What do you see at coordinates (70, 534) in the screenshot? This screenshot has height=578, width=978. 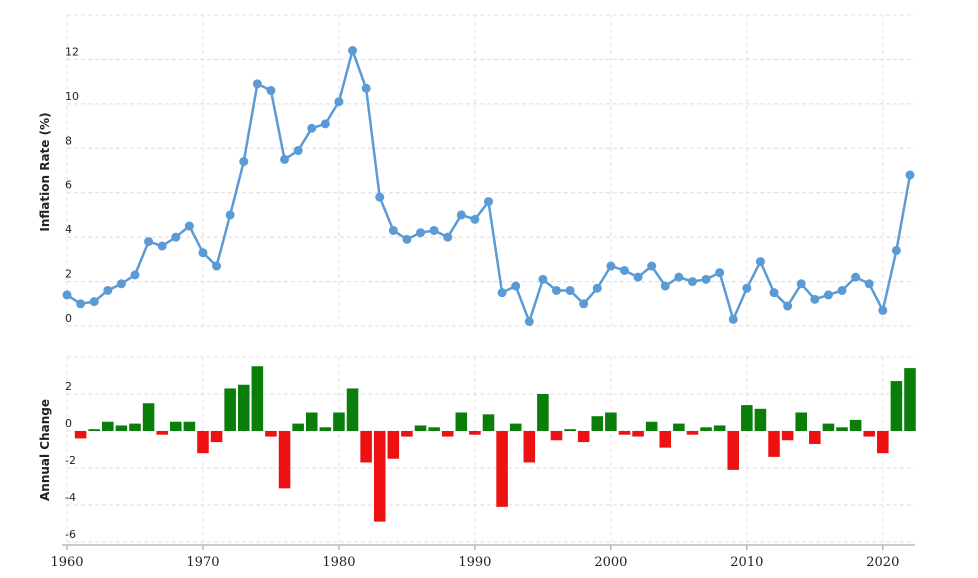 I see `y-tick-label: -6` at bounding box center [70, 534].